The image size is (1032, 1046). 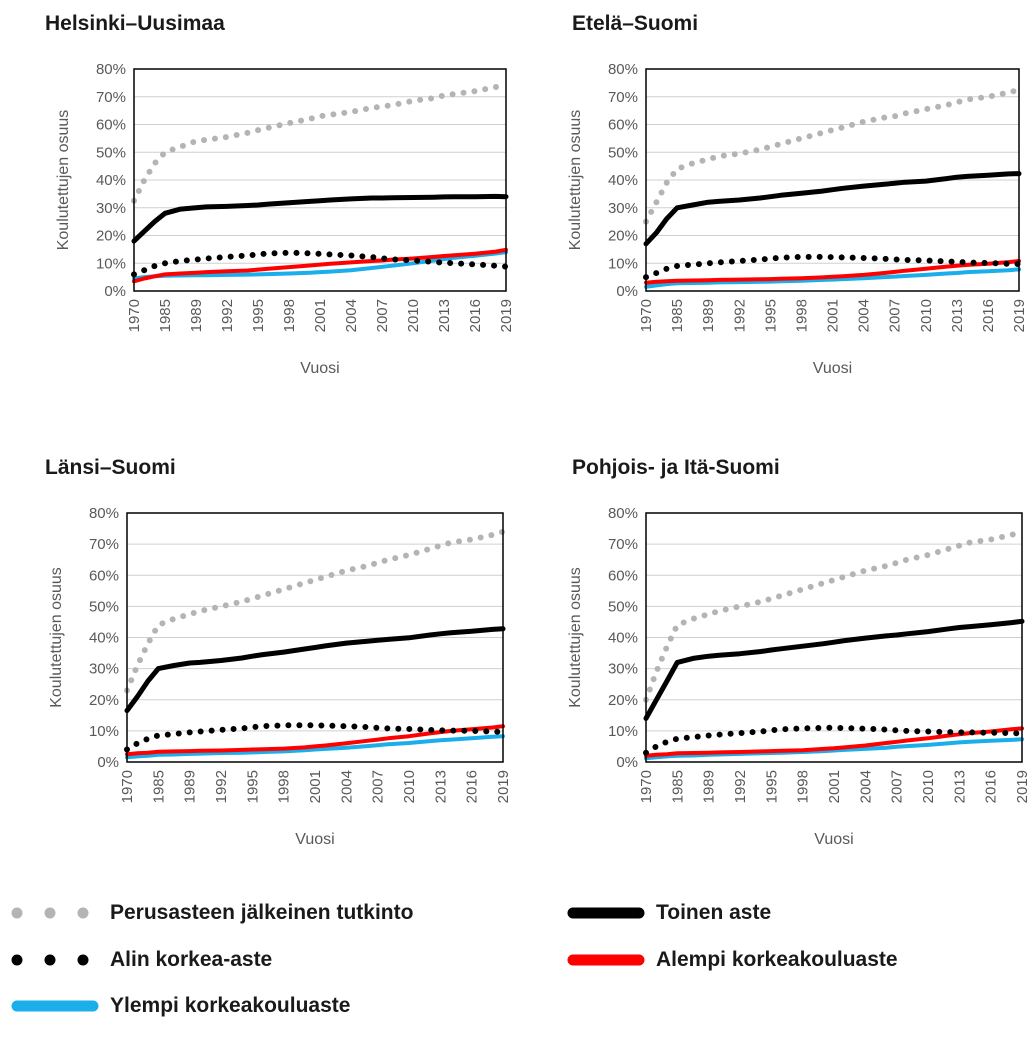 I want to click on panel-title: Helsinki–Uusimaa, so click(x=135, y=23).